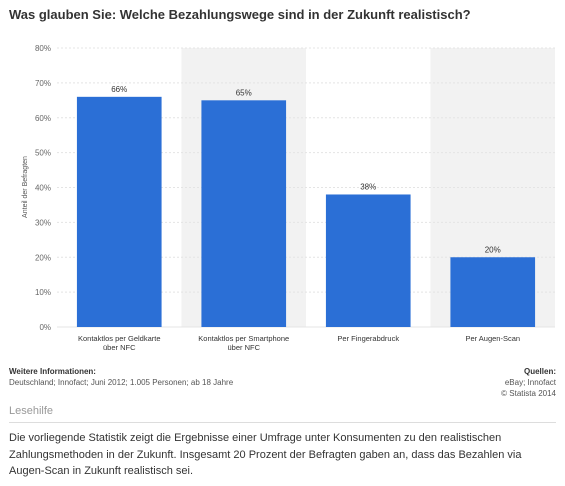 Image resolution: width=565 pixels, height=486 pixels. I want to click on y-tick-label: 70%, so click(43, 83).